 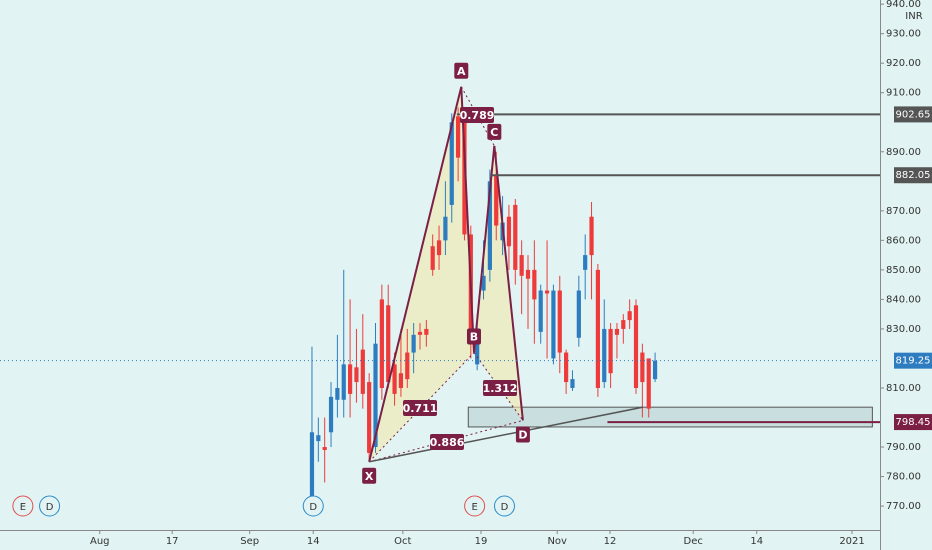 What do you see at coordinates (461, 71) in the screenshot?
I see `pattern-point-label: A` at bounding box center [461, 71].